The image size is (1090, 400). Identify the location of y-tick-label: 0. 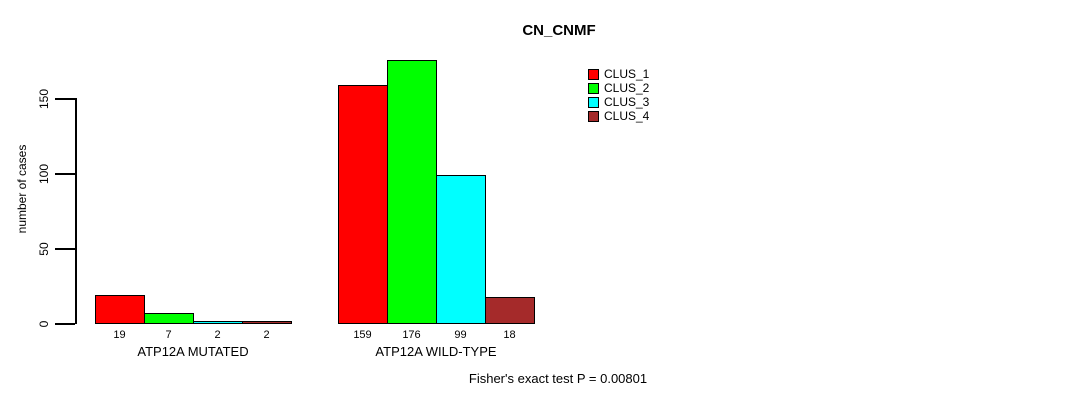
(44, 324).